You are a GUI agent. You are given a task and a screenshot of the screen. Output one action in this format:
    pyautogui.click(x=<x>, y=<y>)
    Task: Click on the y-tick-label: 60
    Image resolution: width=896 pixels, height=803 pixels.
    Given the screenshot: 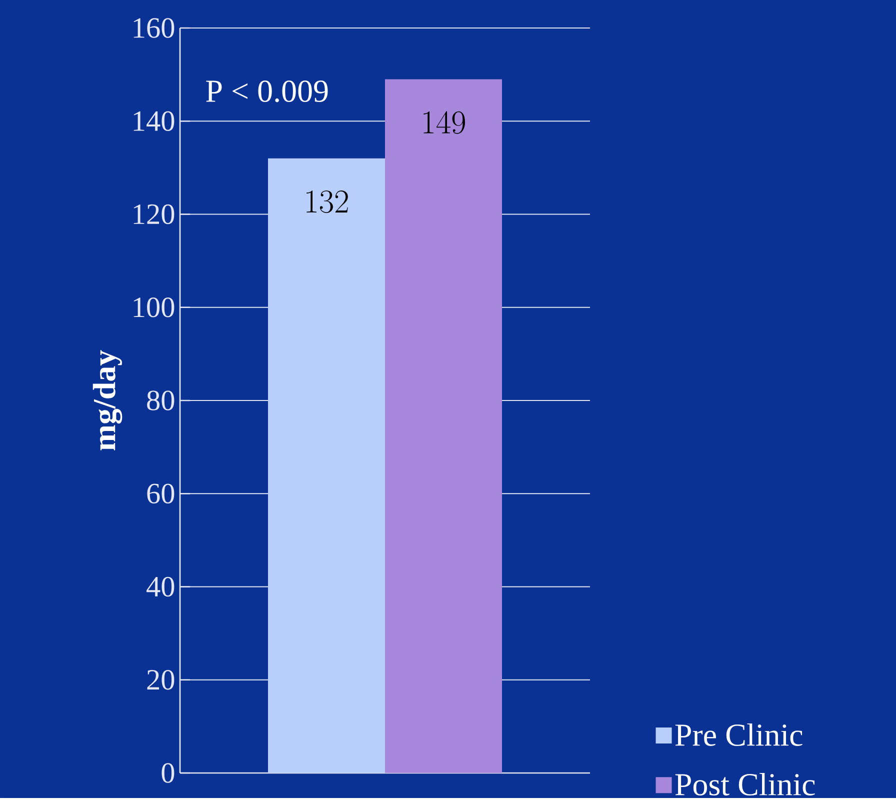 What is the action you would take?
    pyautogui.click(x=160, y=494)
    